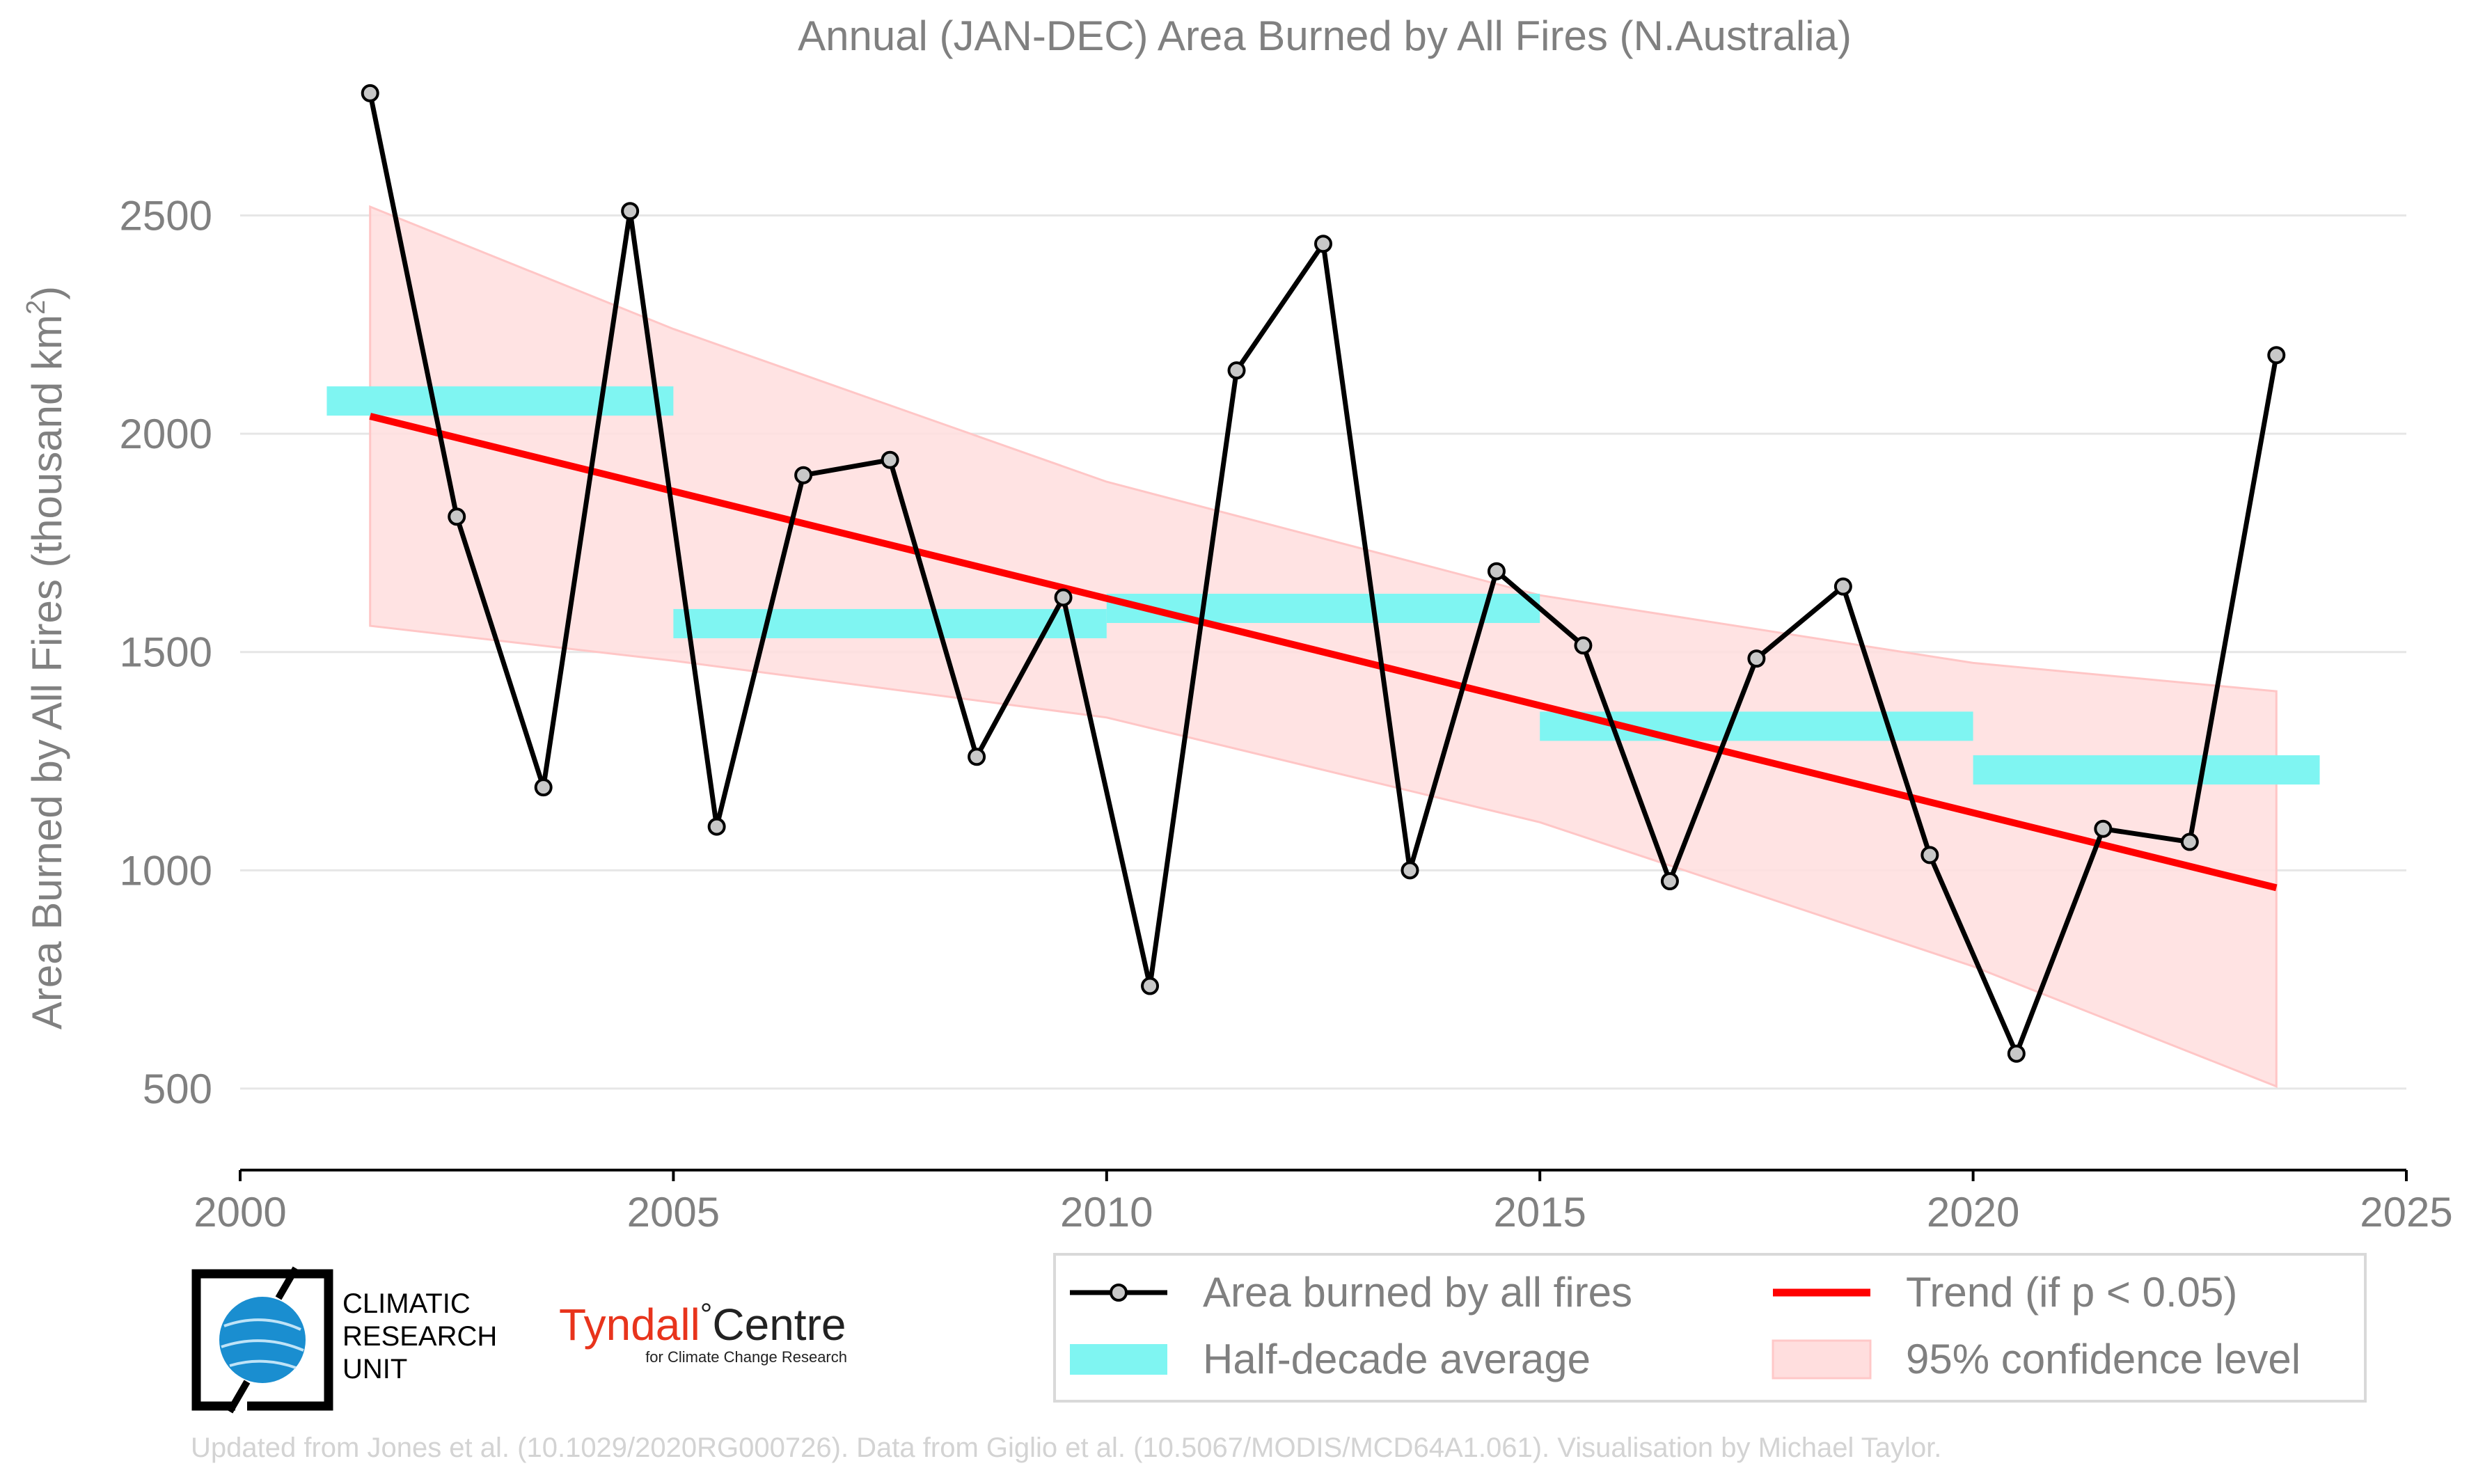  Describe the element at coordinates (238, 1397) in the screenshot. I see `cru-logo-slash-bottom` at that location.